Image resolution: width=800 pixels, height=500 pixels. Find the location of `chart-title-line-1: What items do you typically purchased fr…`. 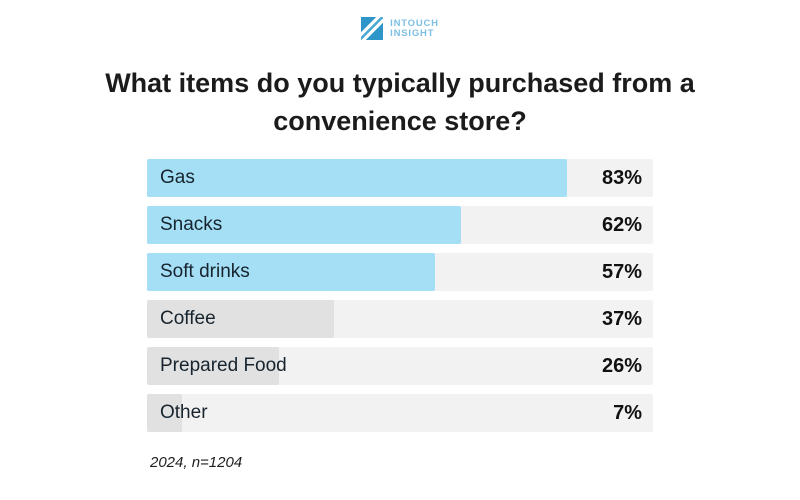

chart-title-line-1: What items do you typically purchased fr… is located at coordinates (400, 83).